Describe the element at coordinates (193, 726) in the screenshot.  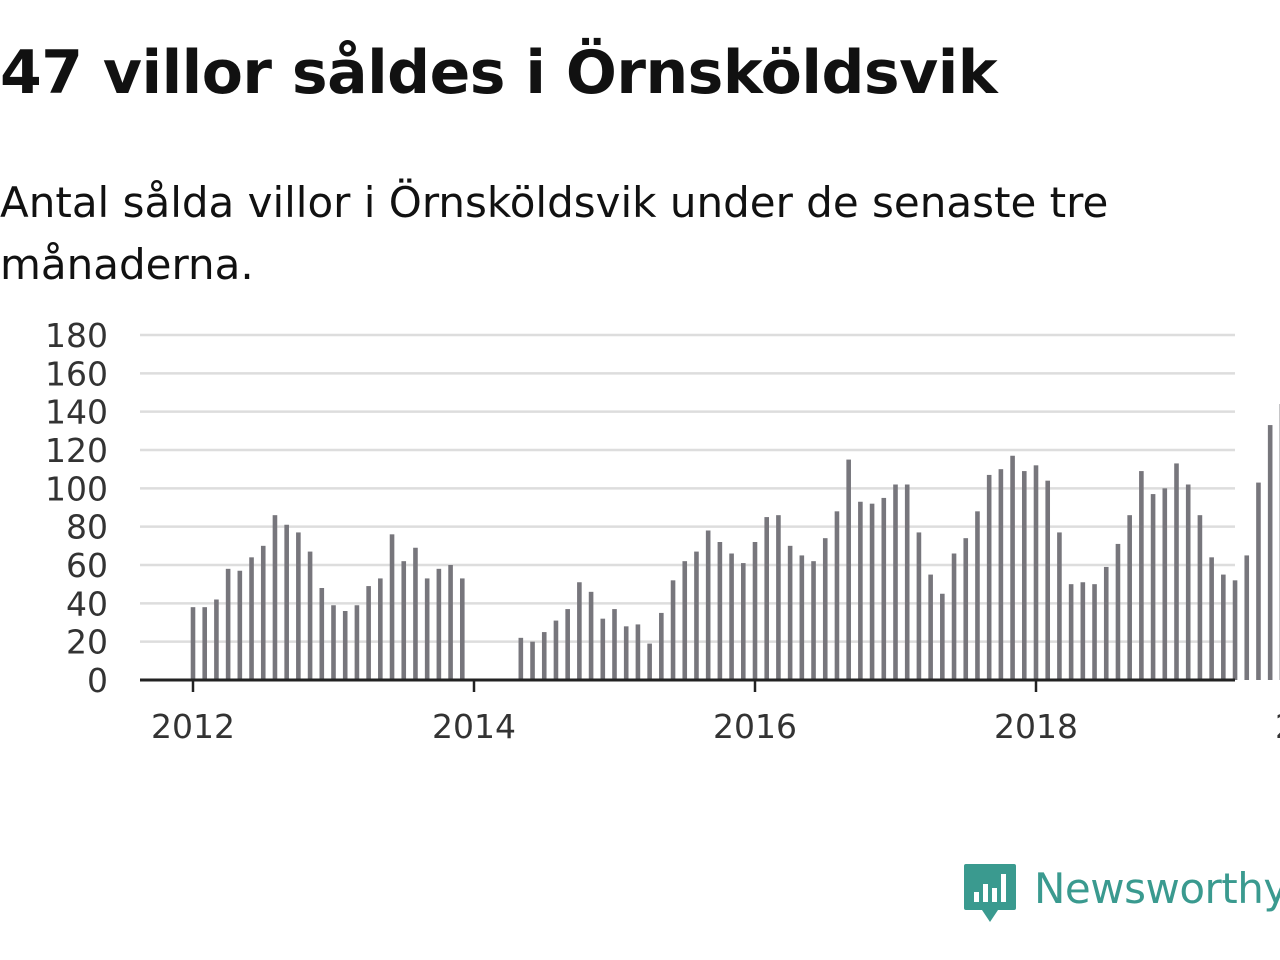
I see `x-tick-label: 2012` at that location.